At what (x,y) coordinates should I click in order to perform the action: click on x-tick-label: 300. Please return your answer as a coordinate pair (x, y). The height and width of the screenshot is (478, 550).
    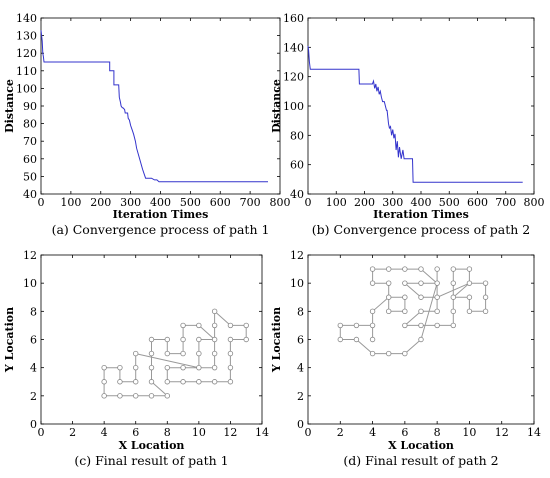
    Looking at the image, I should click on (130, 202).